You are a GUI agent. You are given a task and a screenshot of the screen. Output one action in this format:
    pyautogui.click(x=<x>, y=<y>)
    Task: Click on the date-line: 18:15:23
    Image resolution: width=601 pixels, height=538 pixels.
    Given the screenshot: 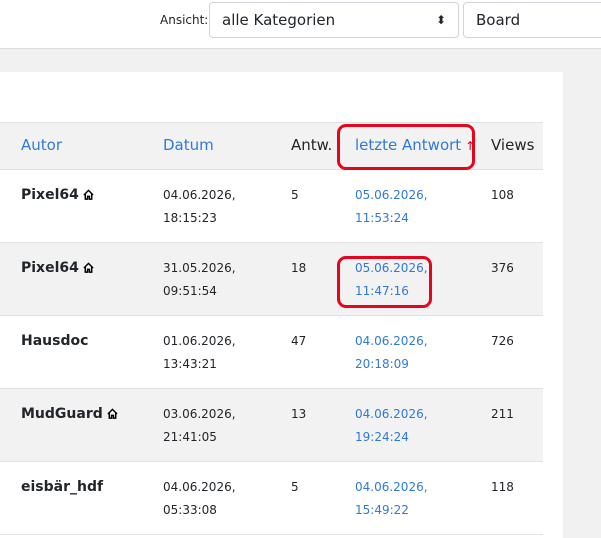 What is the action you would take?
    pyautogui.click(x=190, y=218)
    